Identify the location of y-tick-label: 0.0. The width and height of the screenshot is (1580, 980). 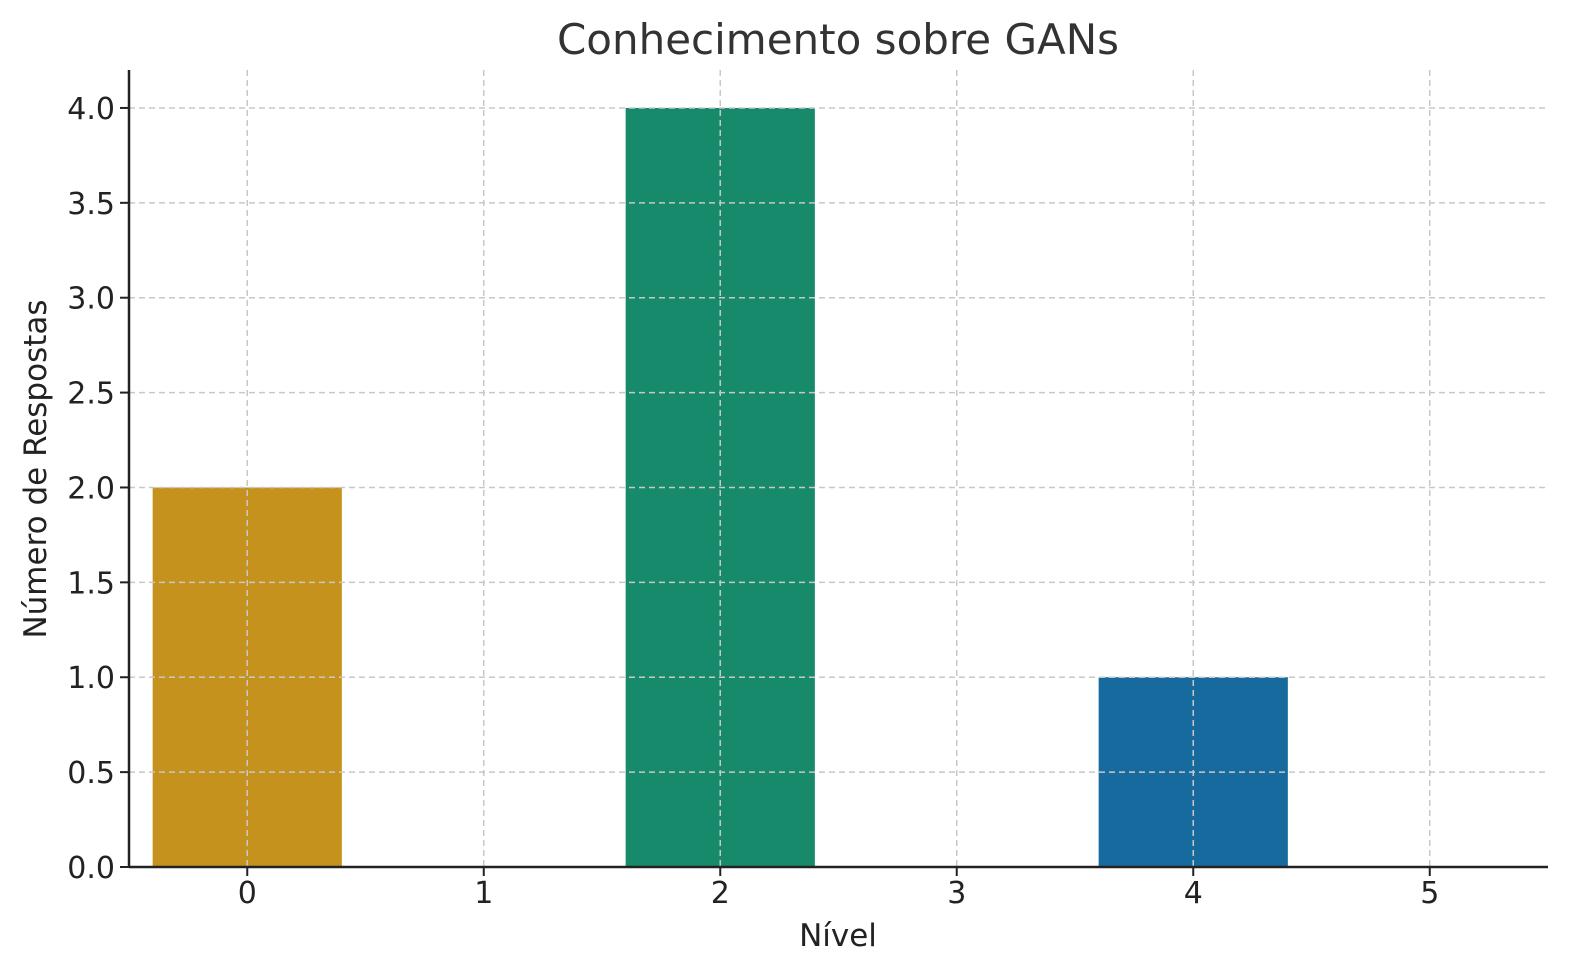
(91, 868).